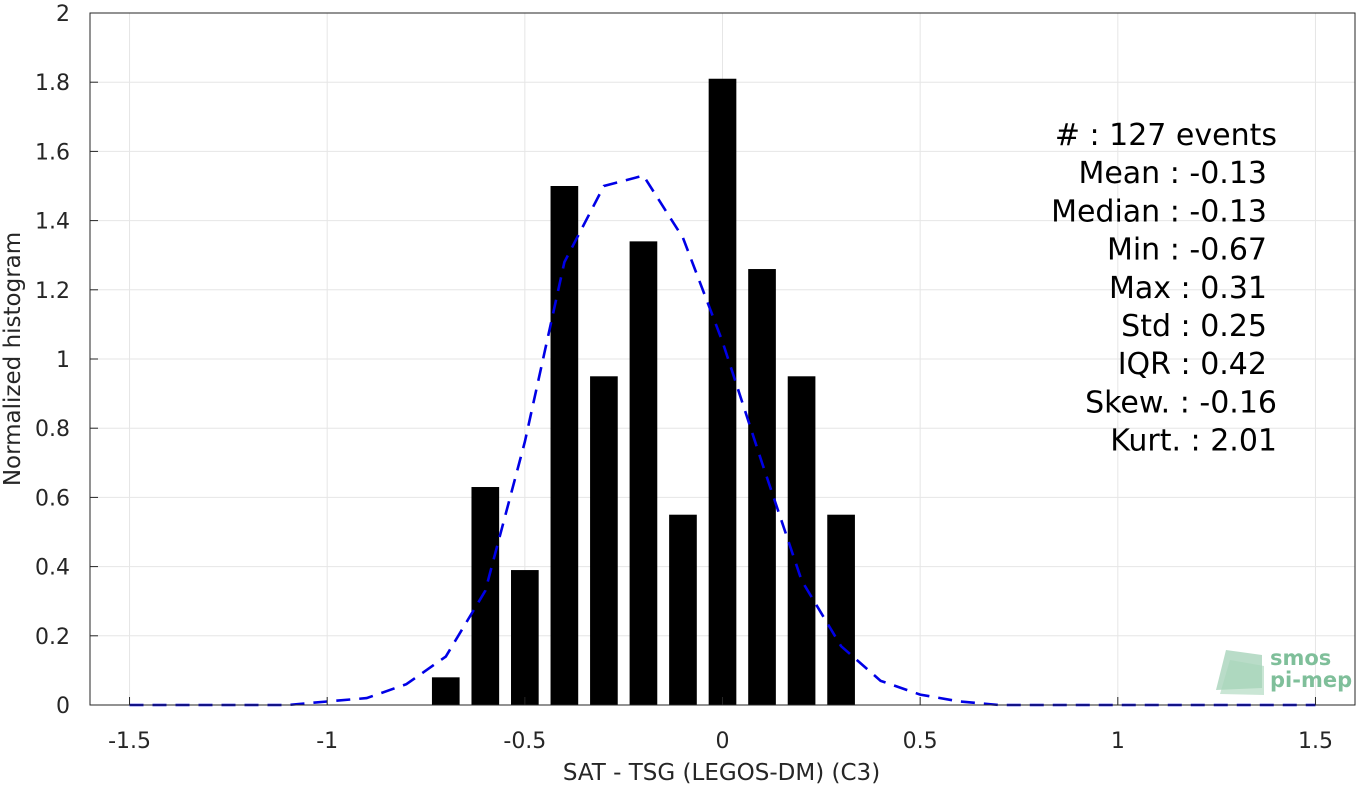 Image resolution: width=1367 pixels, height=785 pixels. I want to click on x-axis-ticks: -1.5 -1 -0.5 0 0.5 1 1.5, so click(720, 725).